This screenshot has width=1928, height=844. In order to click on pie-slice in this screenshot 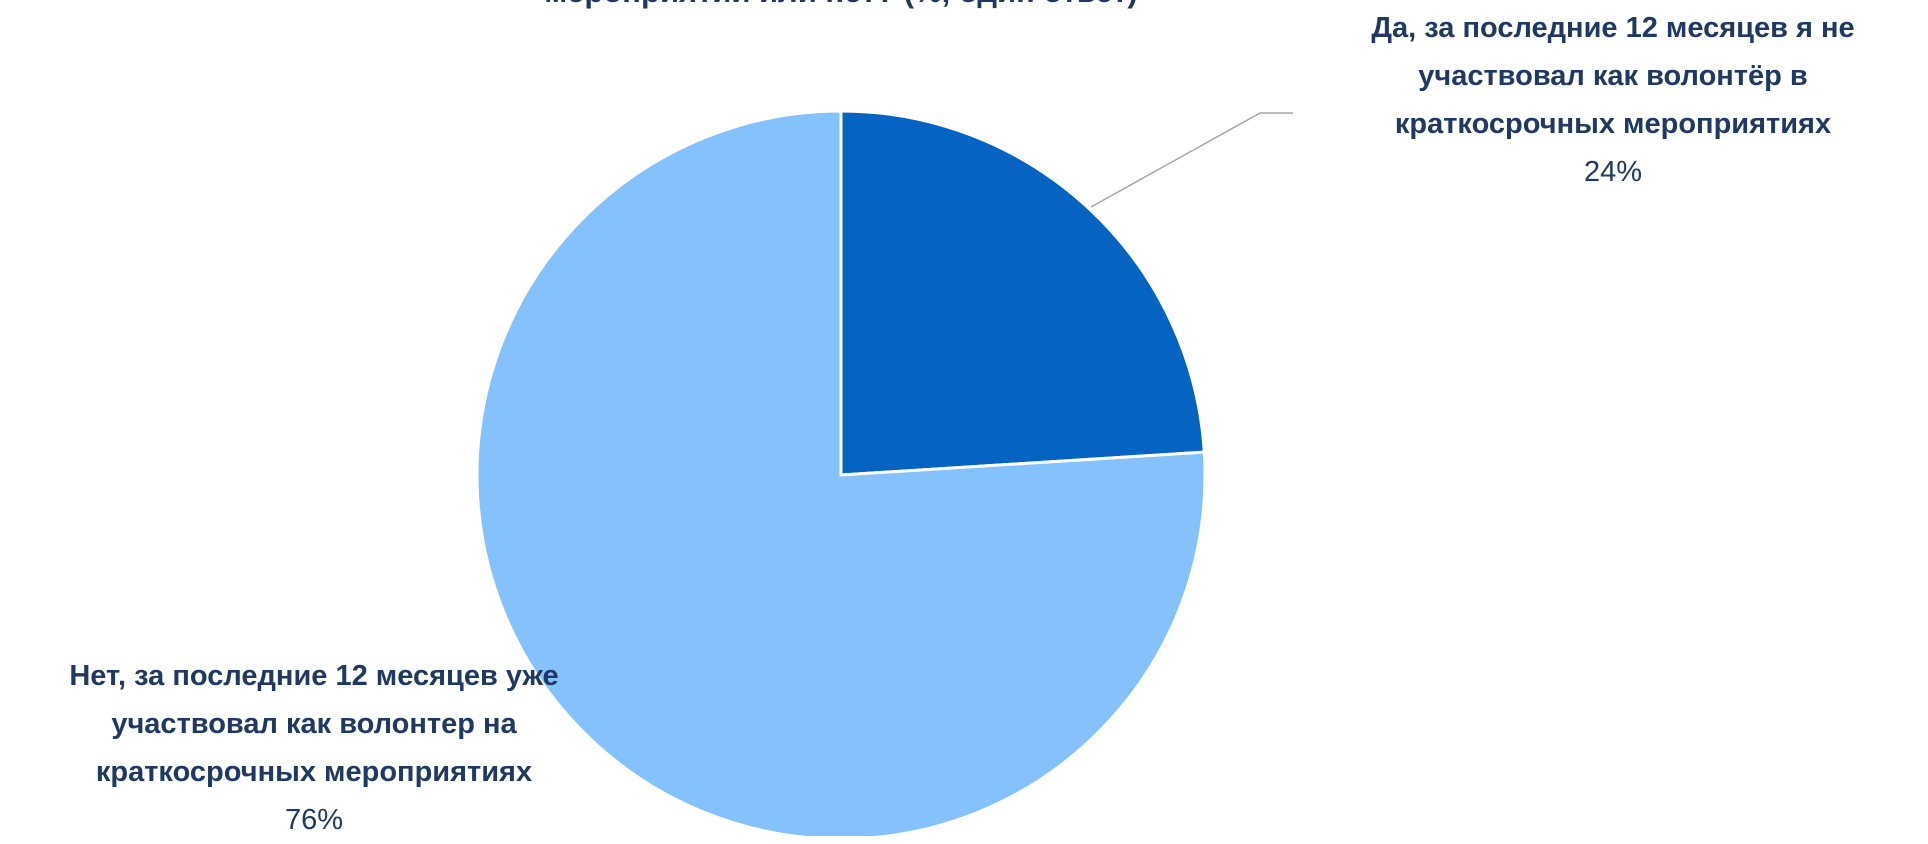, I will do `click(1022, 293)`.